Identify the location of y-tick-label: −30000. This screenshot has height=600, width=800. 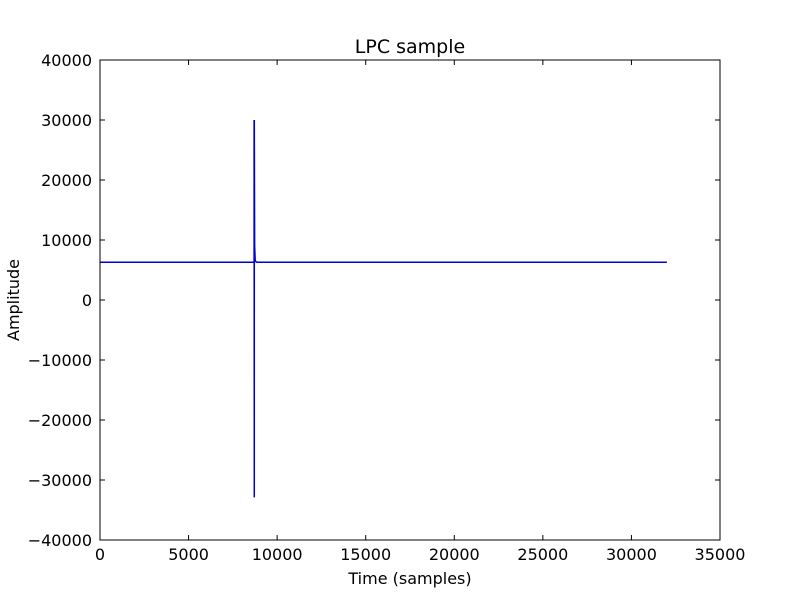
(60, 480).